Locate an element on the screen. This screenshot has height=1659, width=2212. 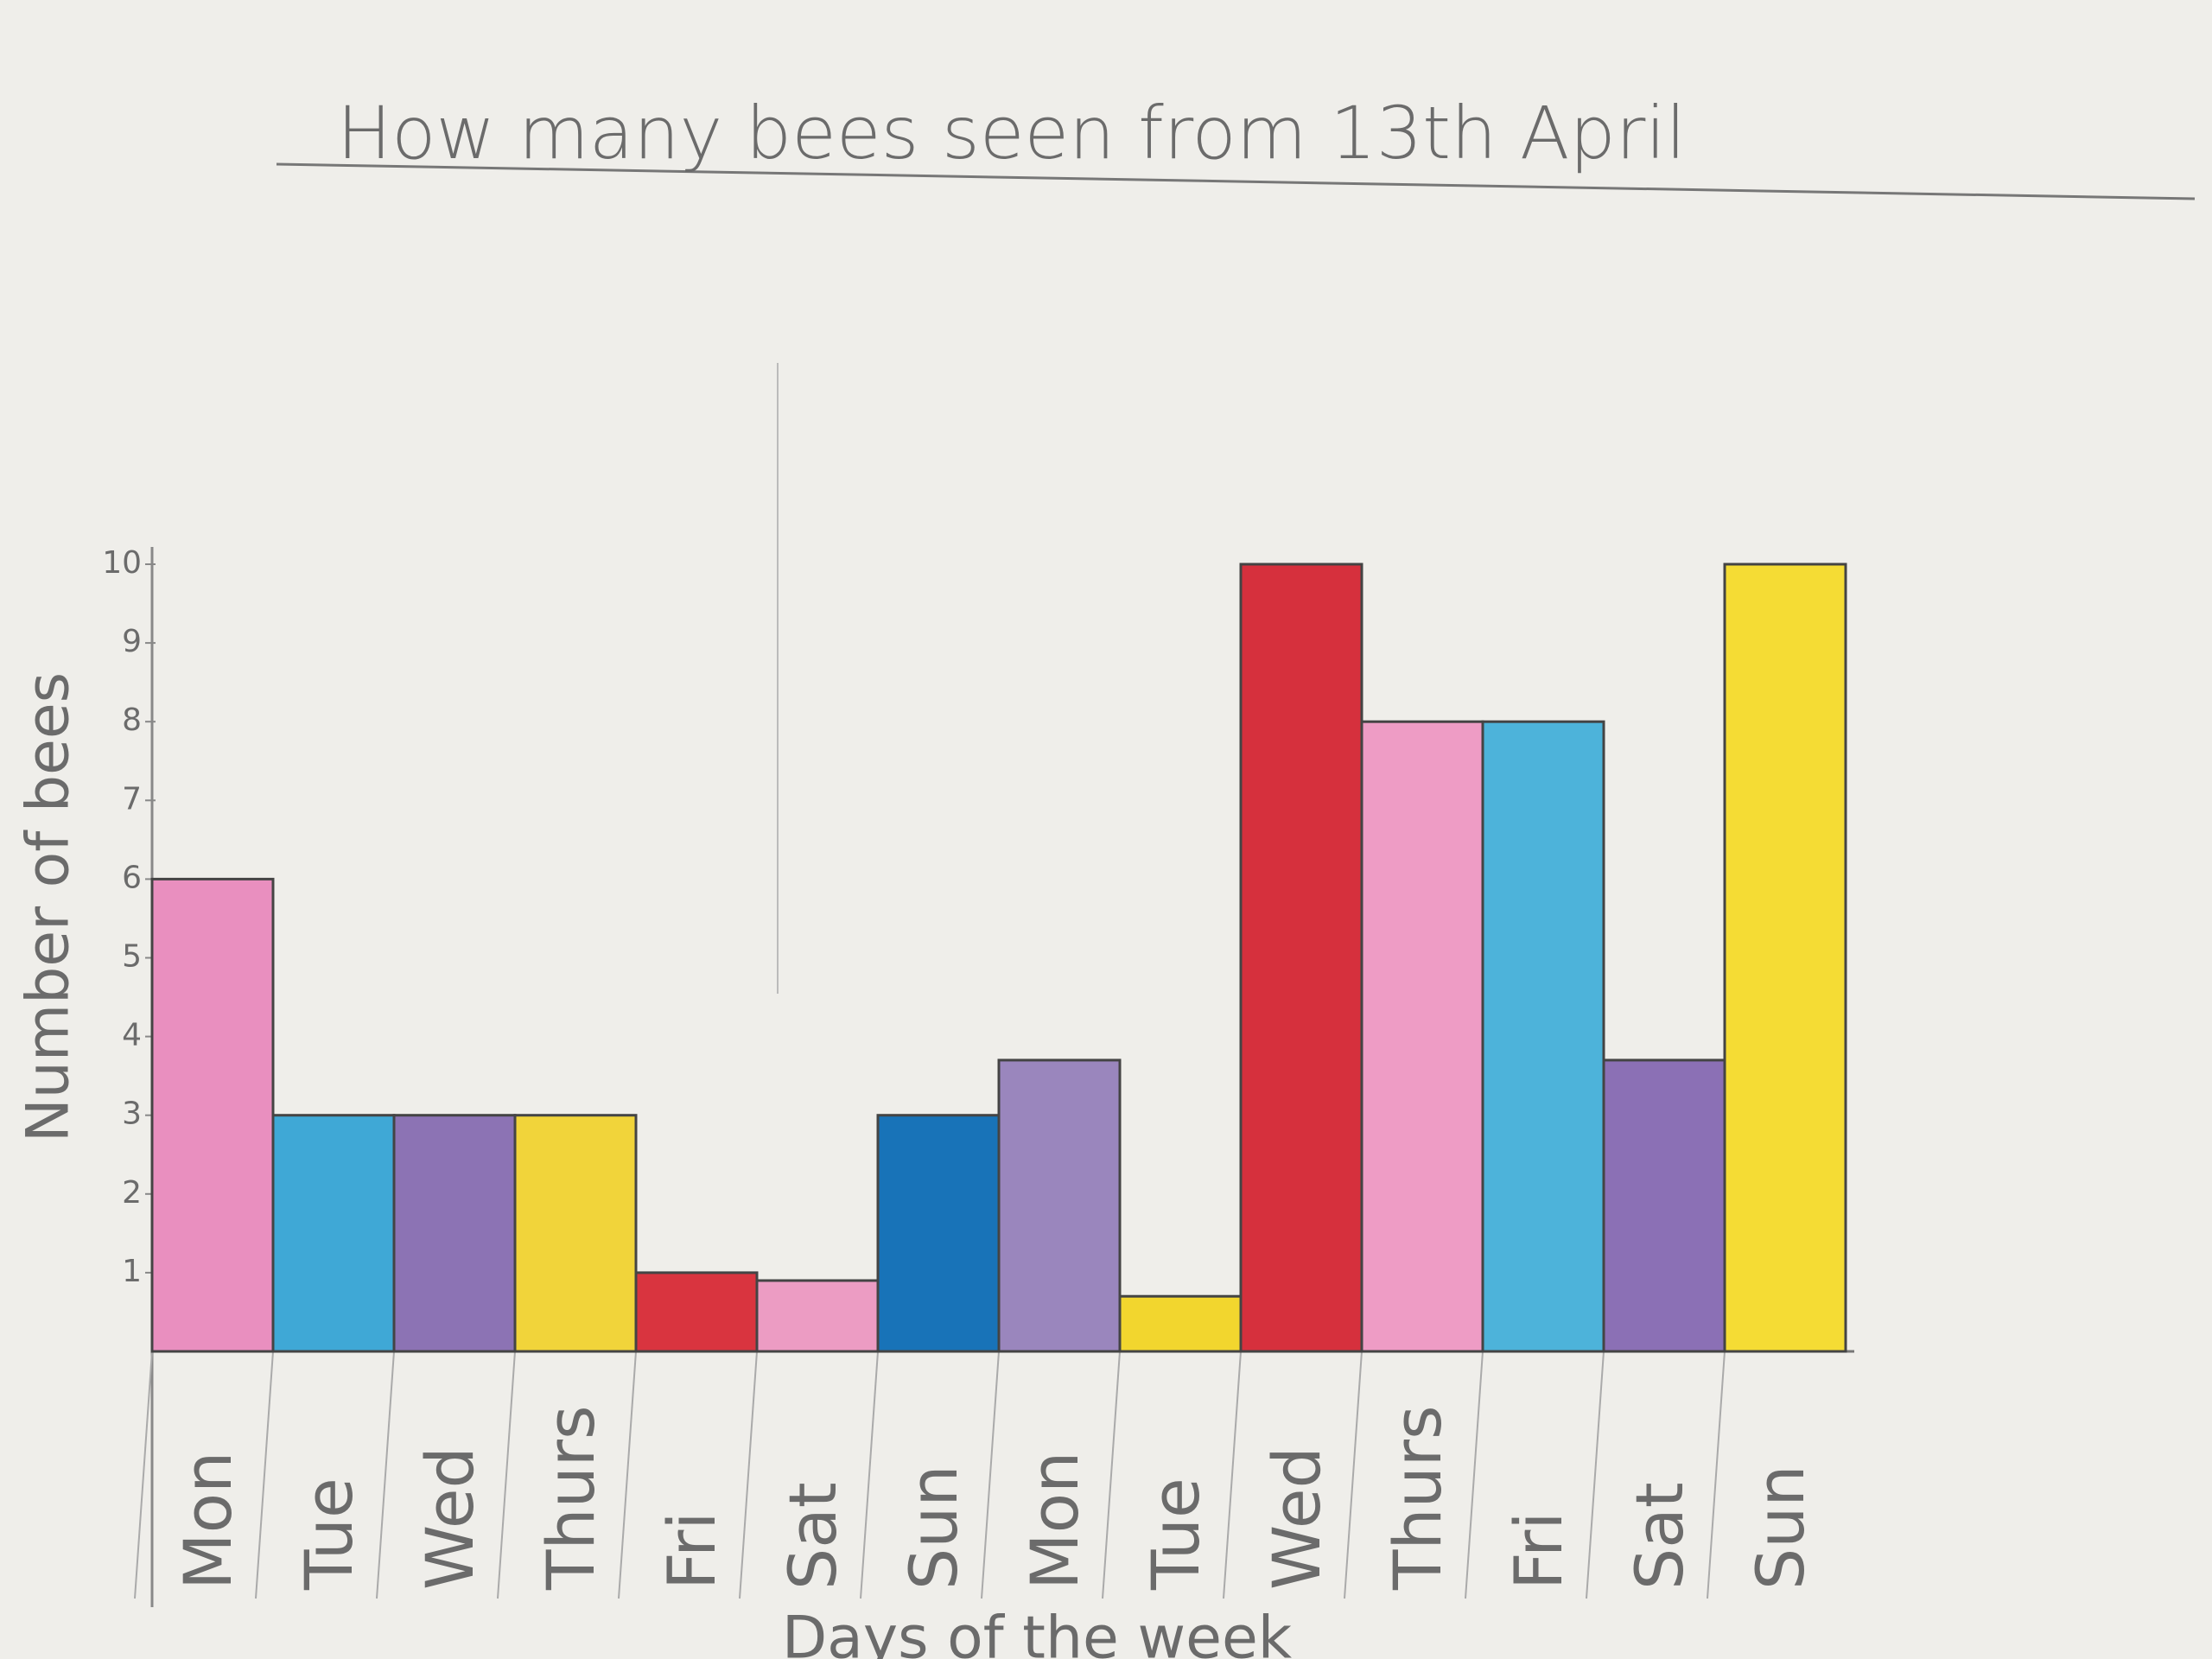
y-tick-label: 2 is located at coordinates (132, 1193).